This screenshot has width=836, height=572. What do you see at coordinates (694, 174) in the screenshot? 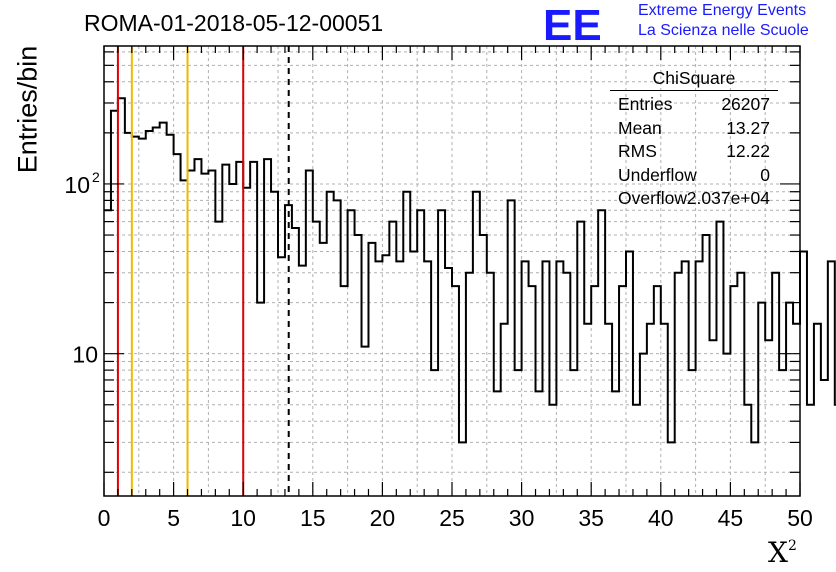
I see `stats-row-underflow: Underflow 0` at bounding box center [694, 174].